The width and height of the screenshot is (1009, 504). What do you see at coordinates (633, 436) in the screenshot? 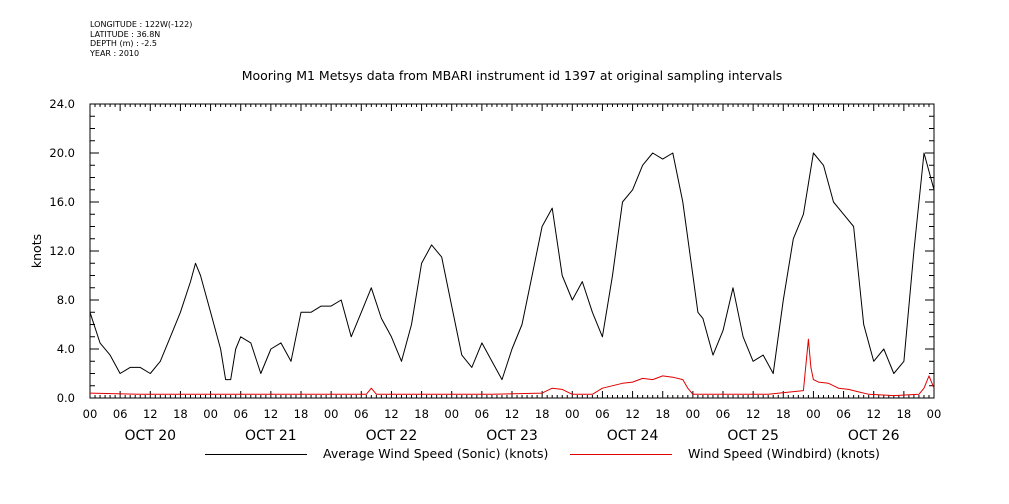
I see `x-day-label: OCT 24` at bounding box center [633, 436].